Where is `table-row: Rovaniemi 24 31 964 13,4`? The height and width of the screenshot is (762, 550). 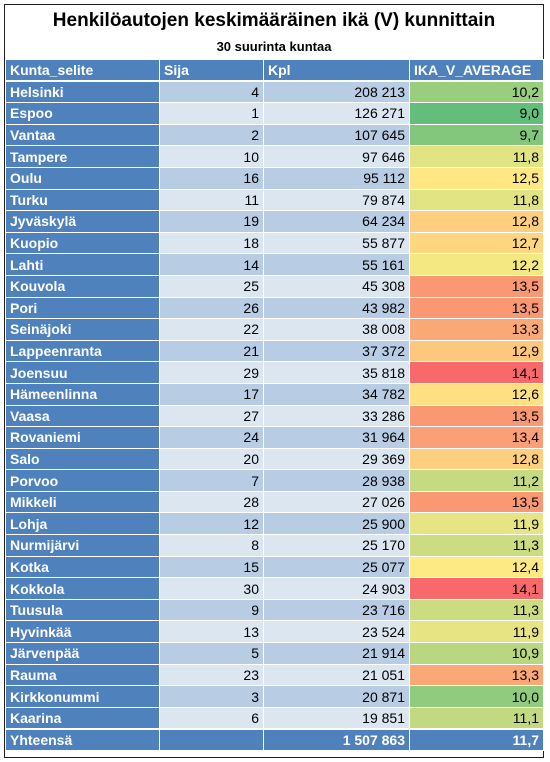
table-row: Rovaniemi 24 31 964 13,4 is located at coordinates (274, 437).